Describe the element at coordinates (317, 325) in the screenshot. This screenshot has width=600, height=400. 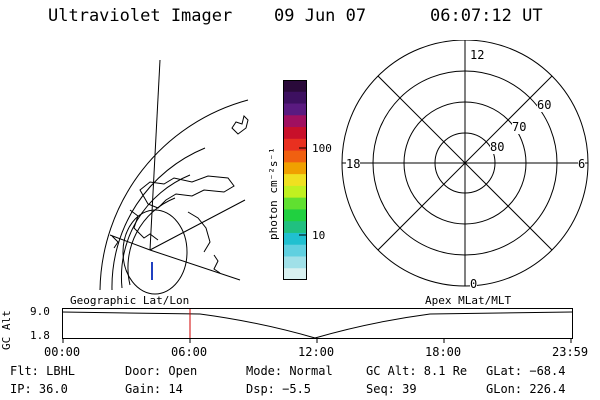
I see `altitude-curve` at that location.